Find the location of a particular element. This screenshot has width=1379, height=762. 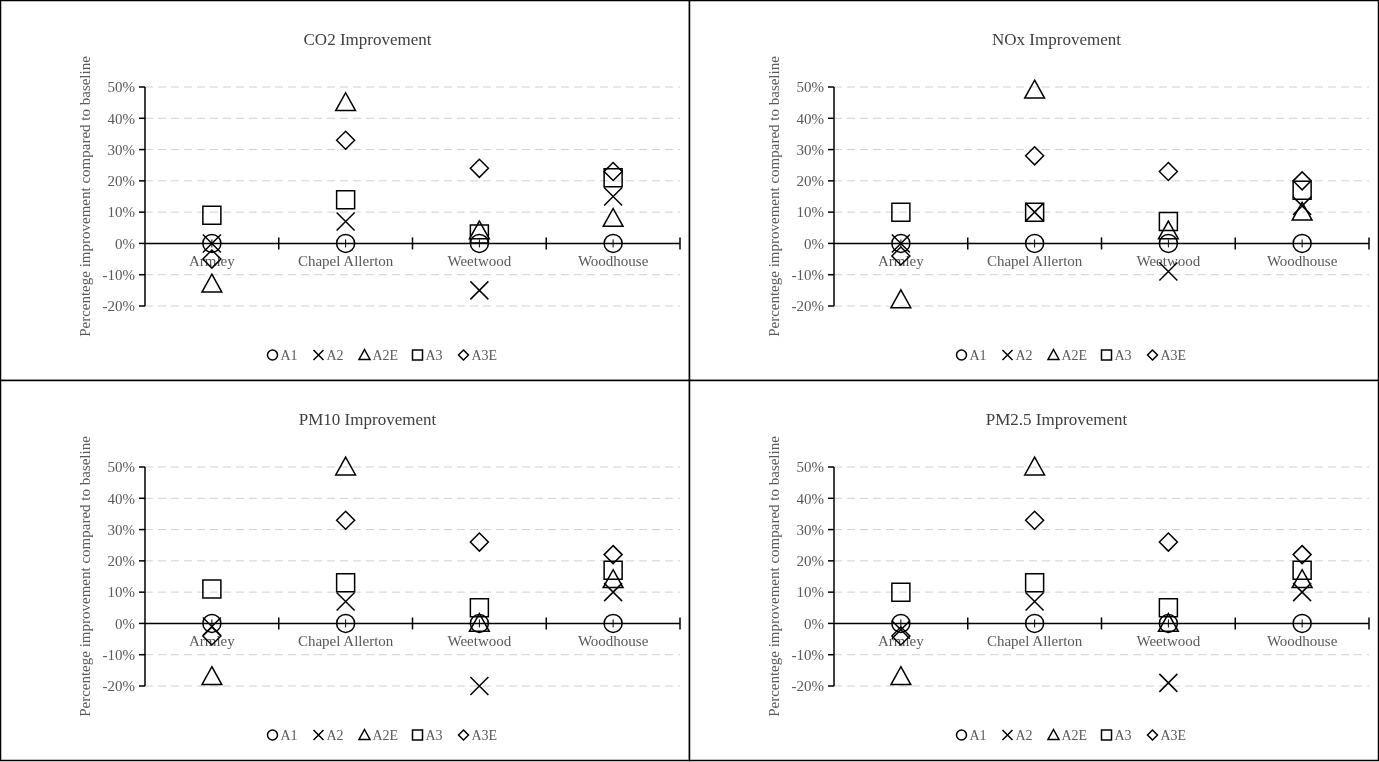

chart-title: CO2 Improvement is located at coordinates (367, 39).